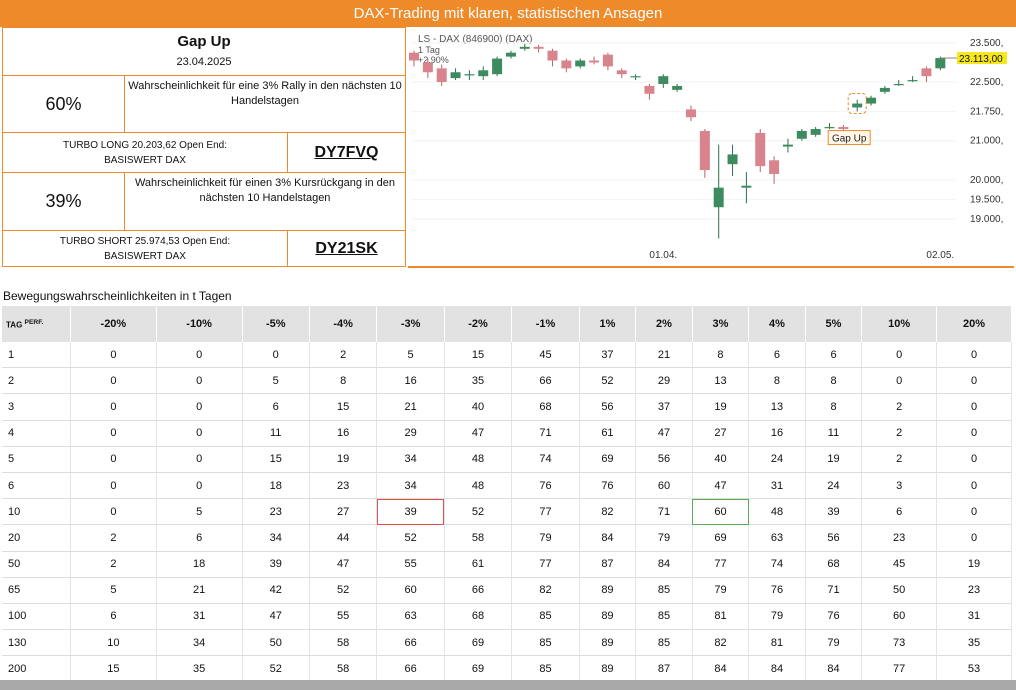  What do you see at coordinates (34, 322) in the screenshot?
I see `corner-sup: PERF.` at bounding box center [34, 322].